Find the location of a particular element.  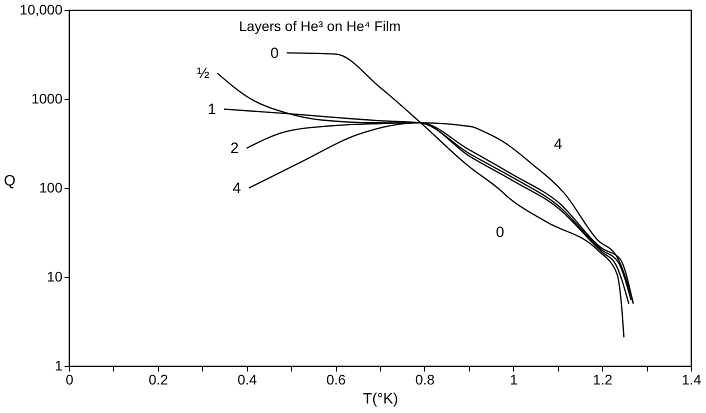

series-label: ½ is located at coordinates (203, 73).